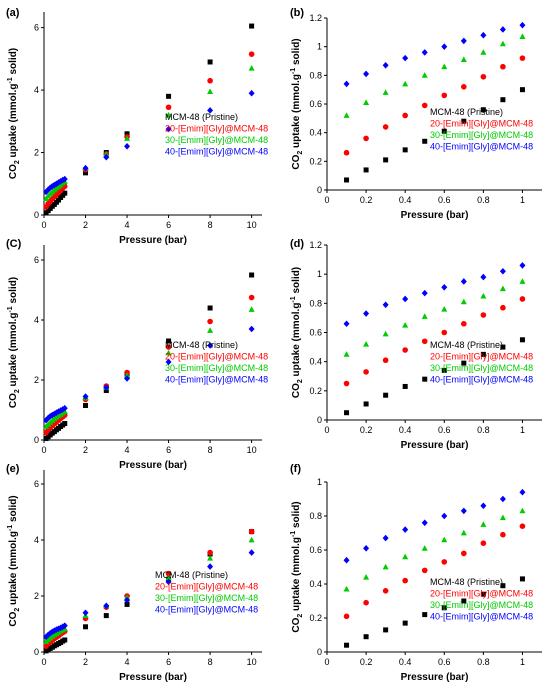 This screenshot has width=550, height=694. What do you see at coordinates (366, 200) in the screenshot?
I see `x-tick-label: 0.2` at bounding box center [366, 200].